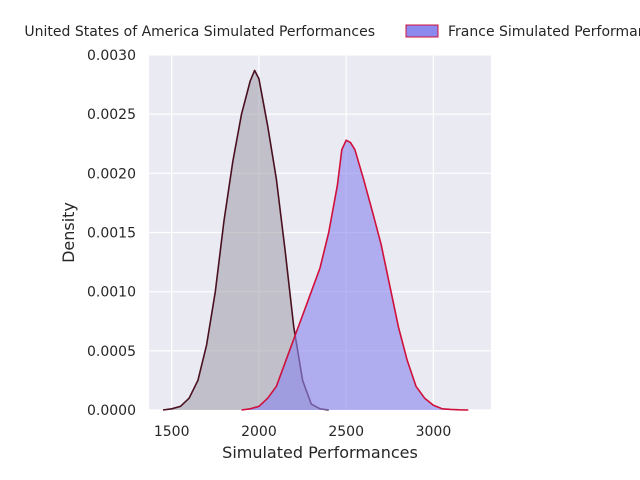  What do you see at coordinates (111, 293) in the screenshot?
I see `y-tick-label: 0.0010` at bounding box center [111, 293].